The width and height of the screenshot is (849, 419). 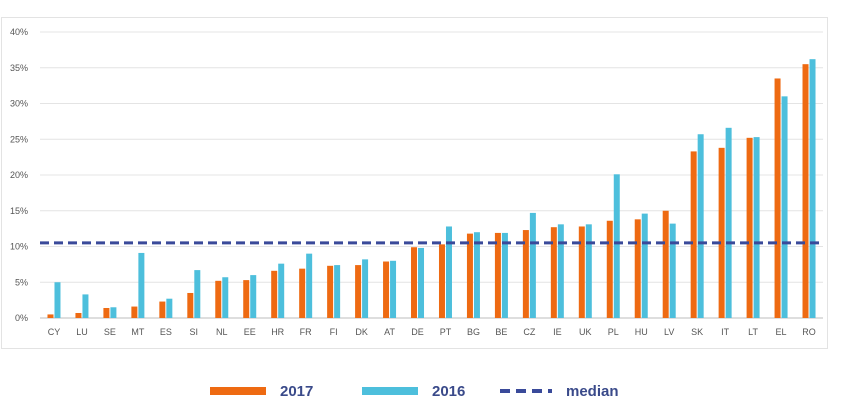 I want to click on bar-2017-BG, so click(x=469, y=275).